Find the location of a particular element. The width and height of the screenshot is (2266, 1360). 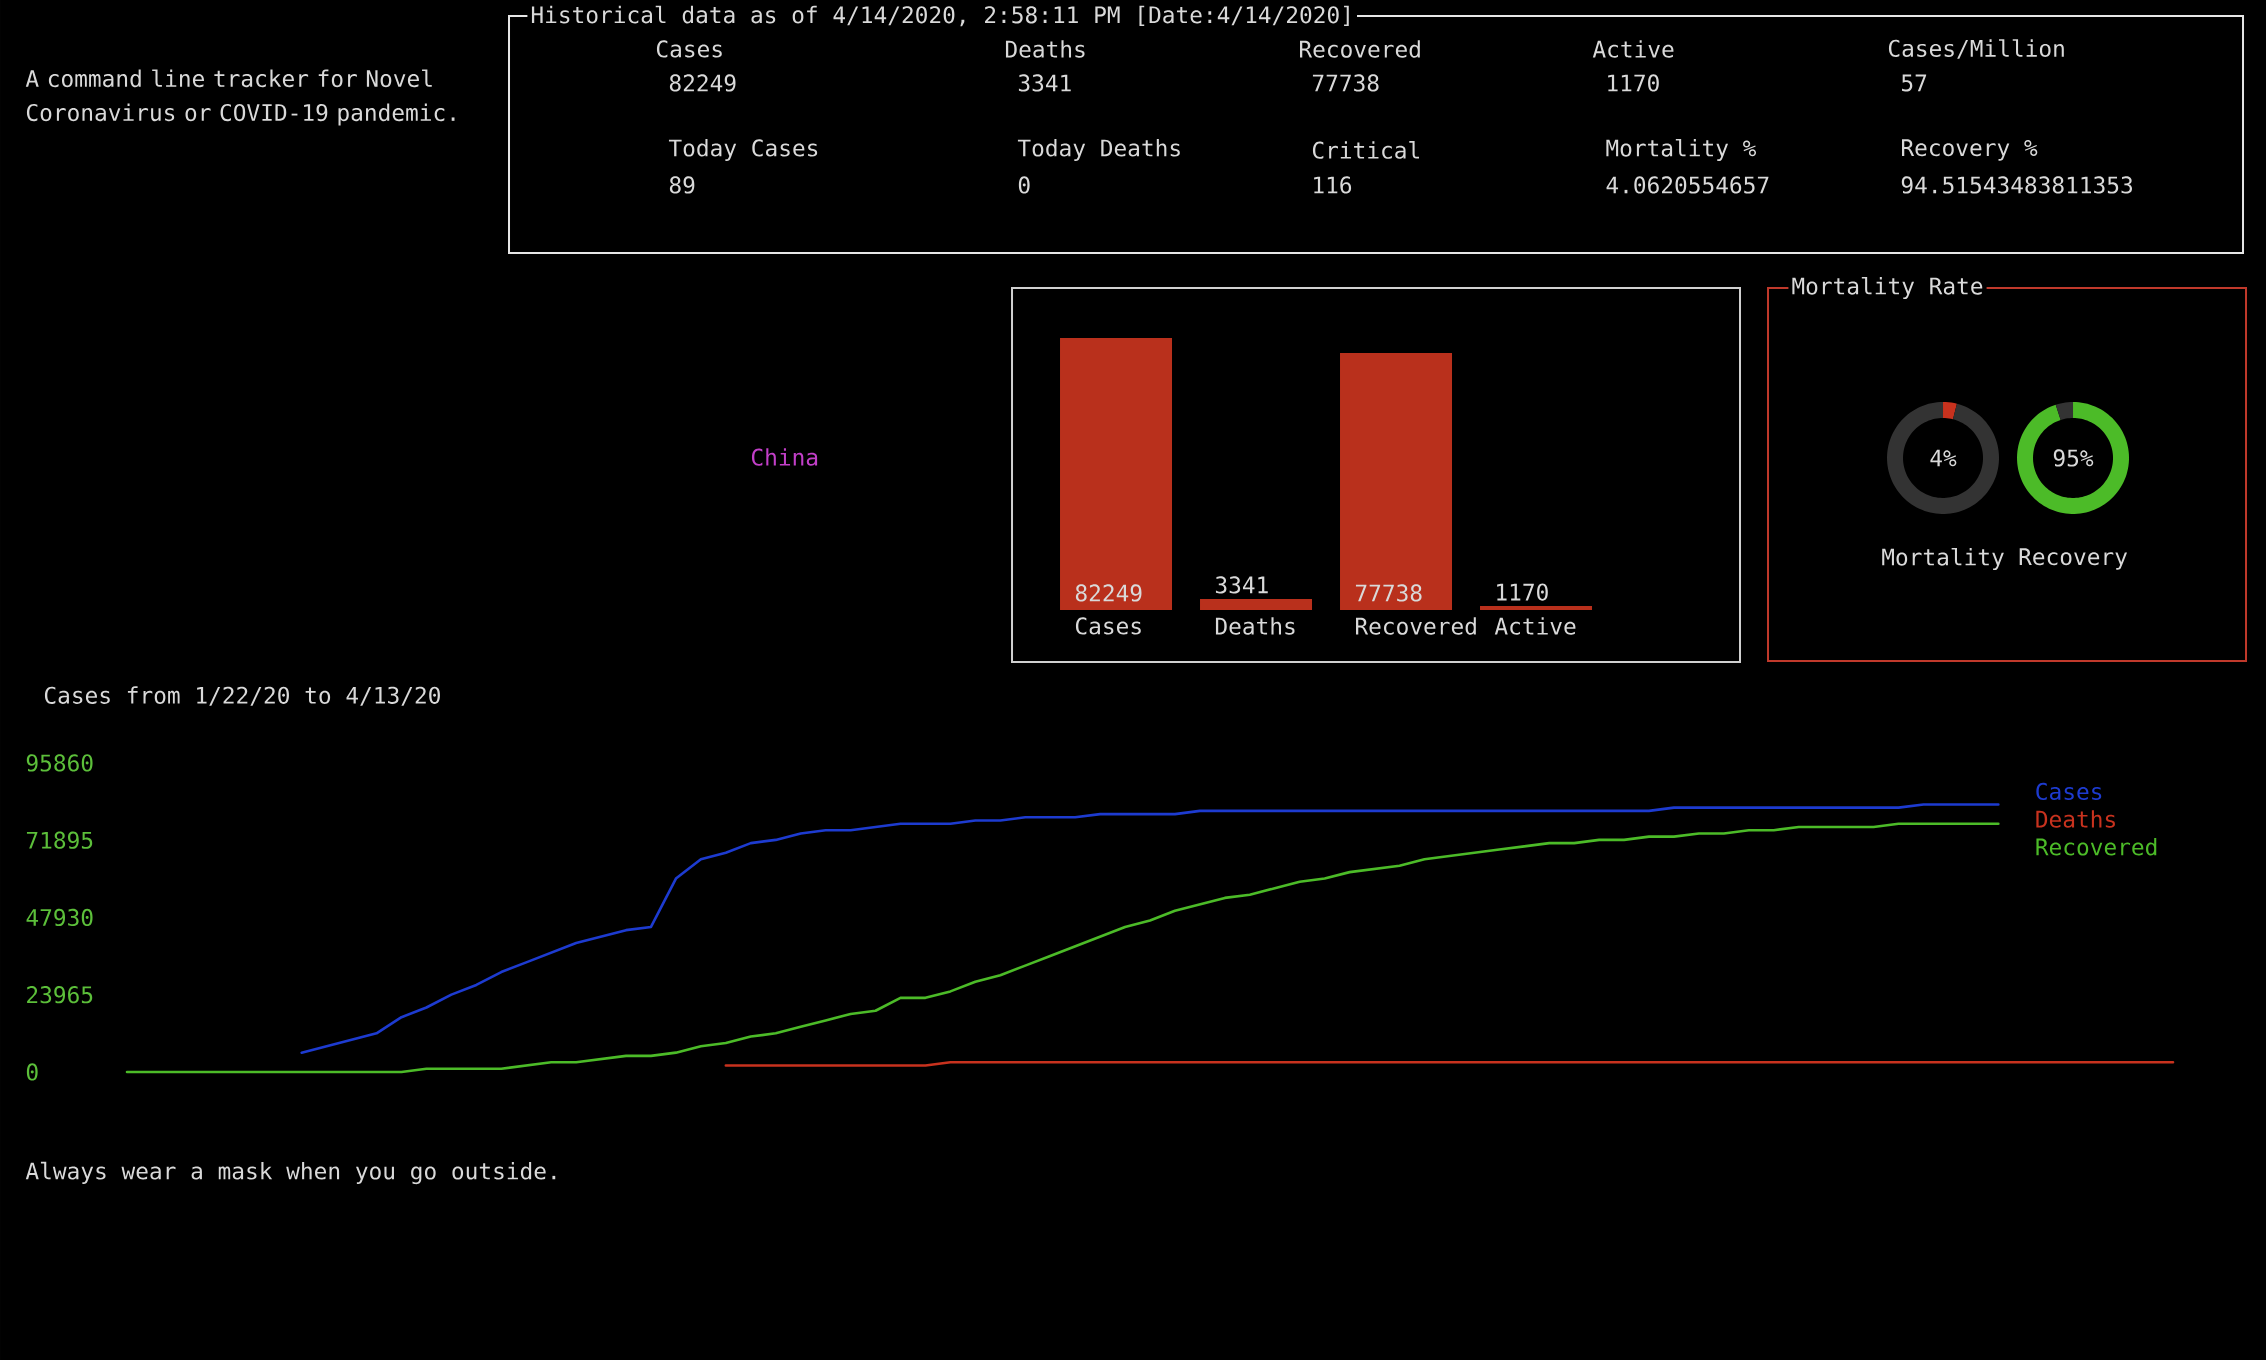

series-label: Recovered is located at coordinates (2096, 846).